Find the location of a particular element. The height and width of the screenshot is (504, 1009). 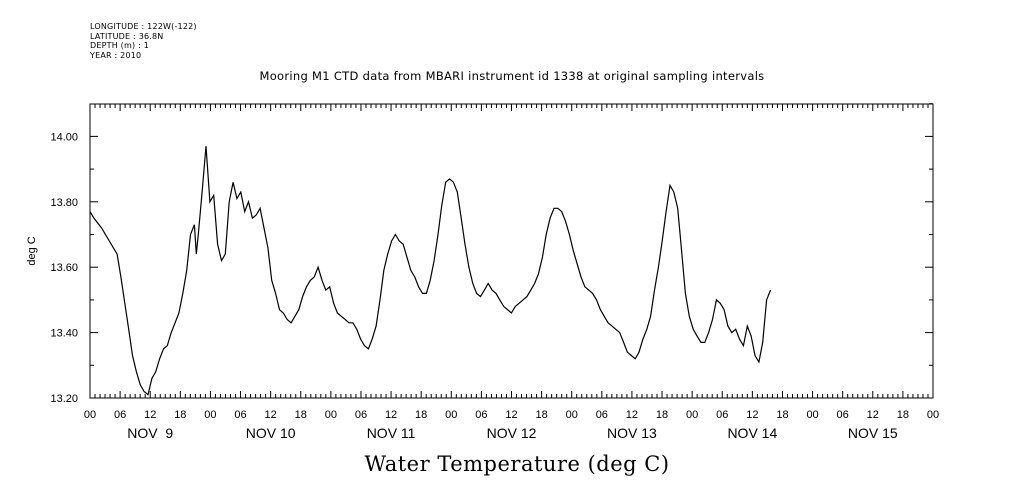

meta-latitude: LATITUDE : 36.8N is located at coordinates (127, 36).